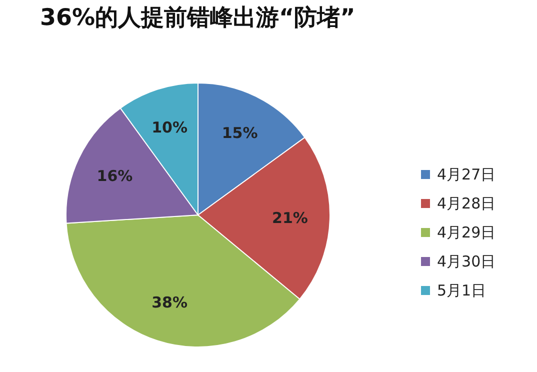 The image size is (537, 372). I want to click on data-label: 10%, so click(170, 127).